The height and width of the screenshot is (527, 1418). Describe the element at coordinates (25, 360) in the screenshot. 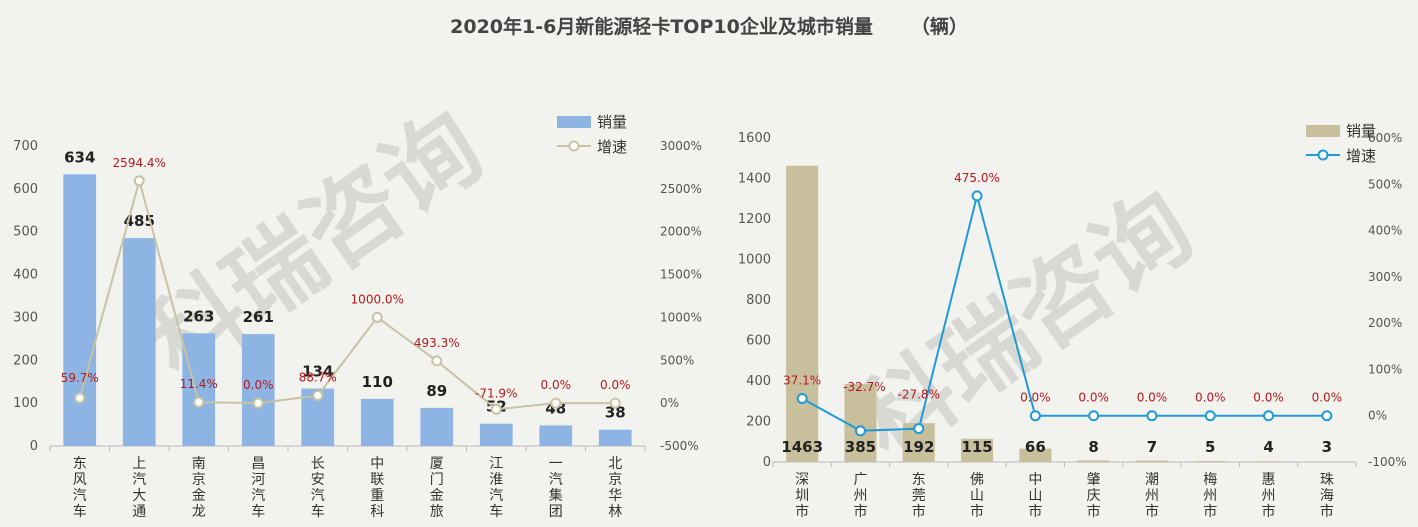

I see `y-left-tick-label: 200` at that location.